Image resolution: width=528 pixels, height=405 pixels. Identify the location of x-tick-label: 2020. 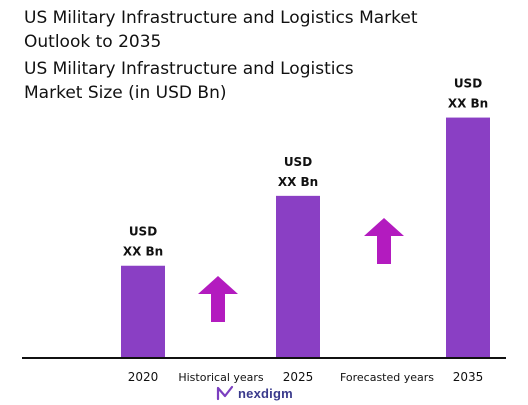
(143, 377).